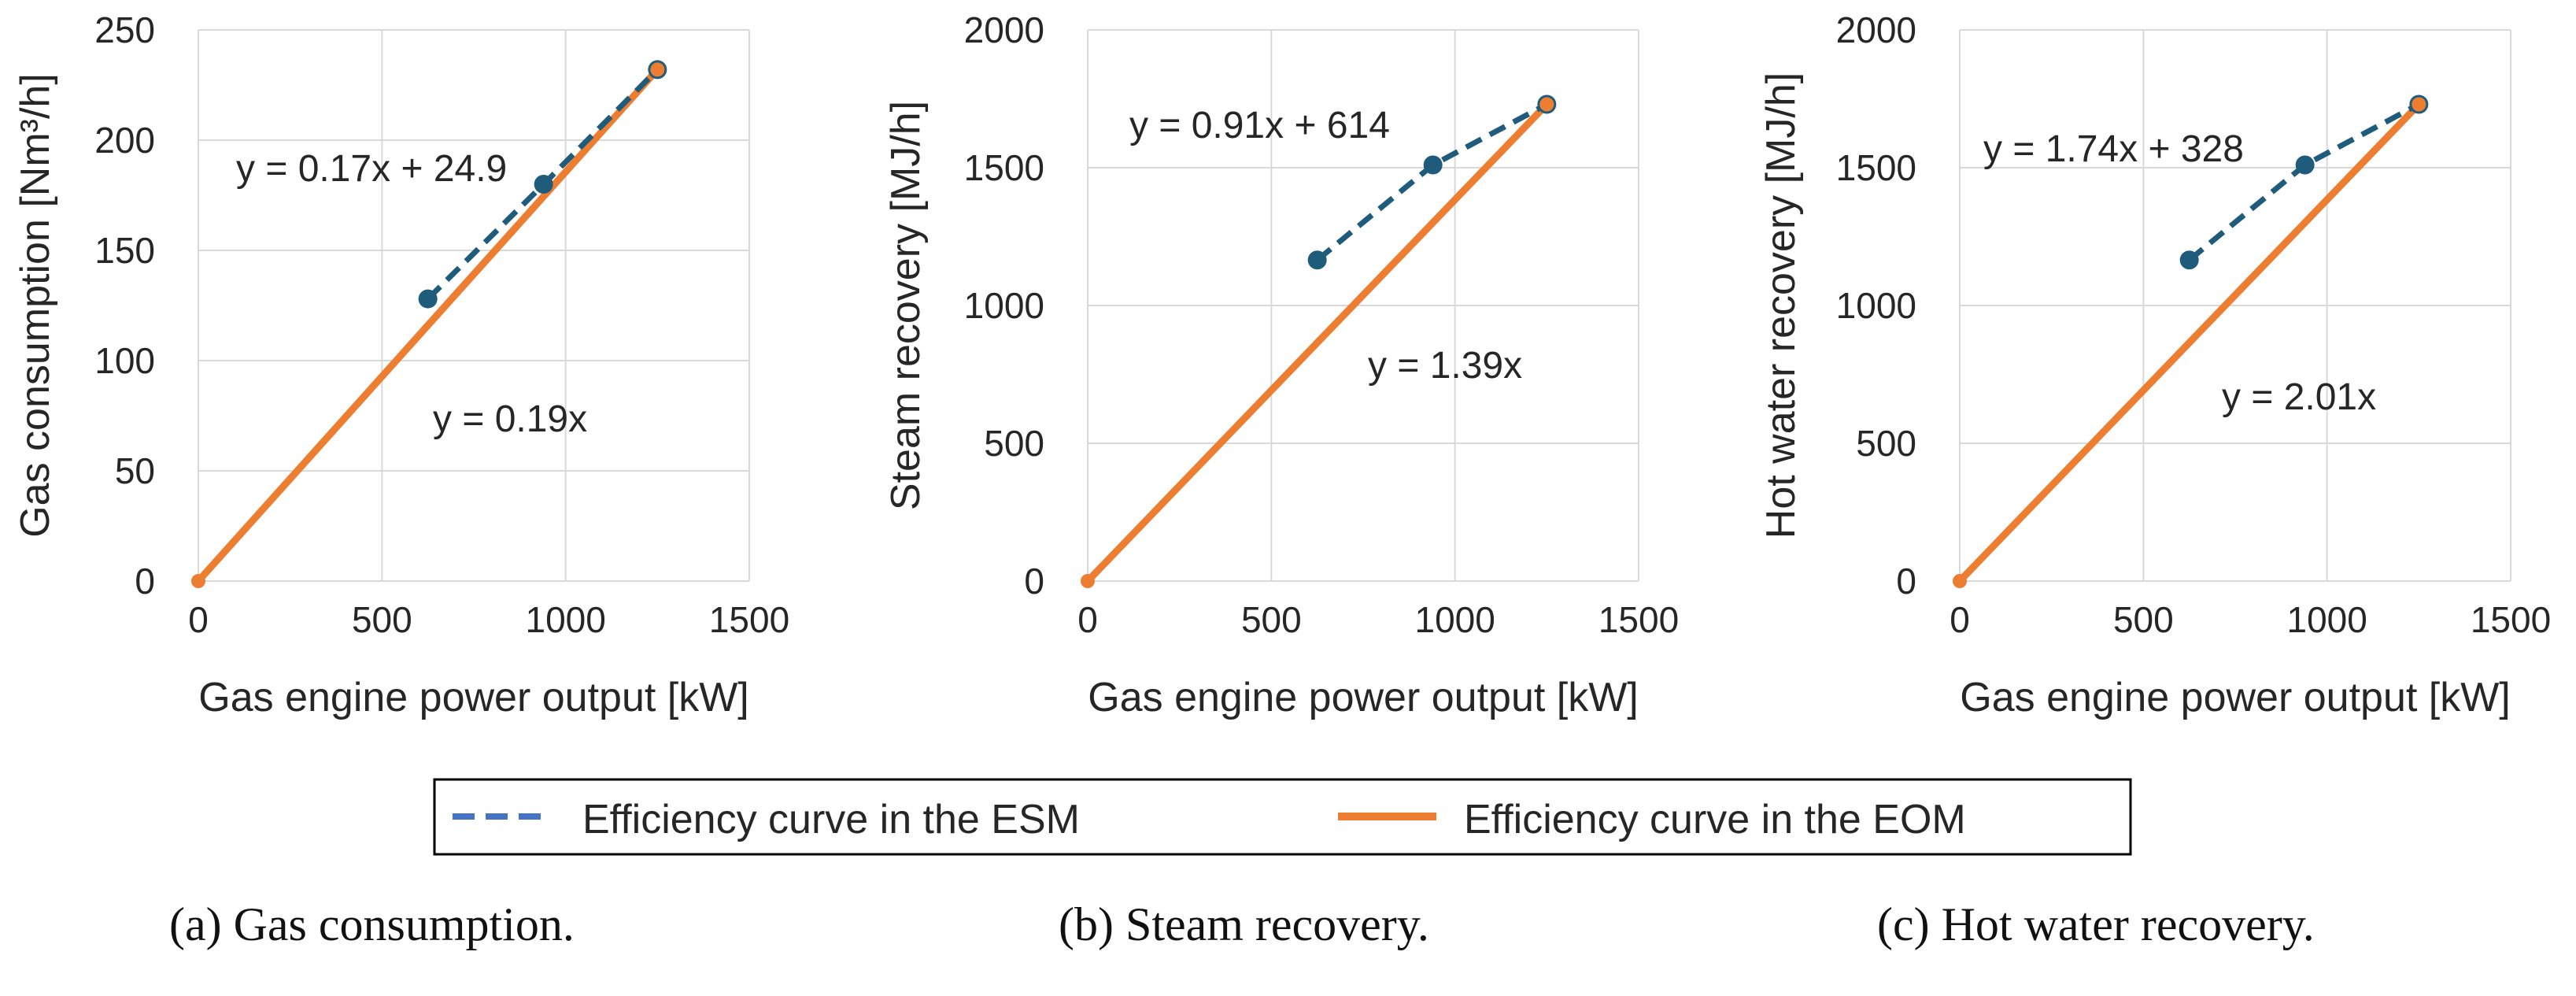  I want to click on y-tick-label: 100, so click(124, 360).